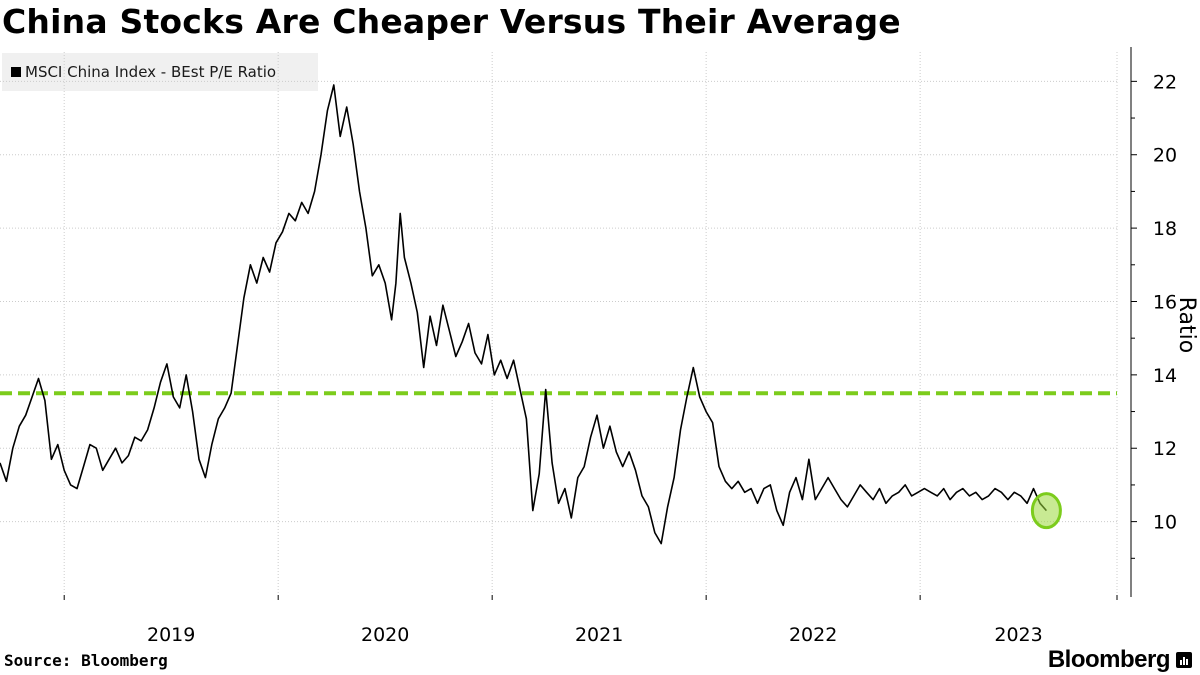 The height and width of the screenshot is (675, 1200). What do you see at coordinates (1165, 156) in the screenshot?
I see `y-tick-label: 20` at bounding box center [1165, 156].